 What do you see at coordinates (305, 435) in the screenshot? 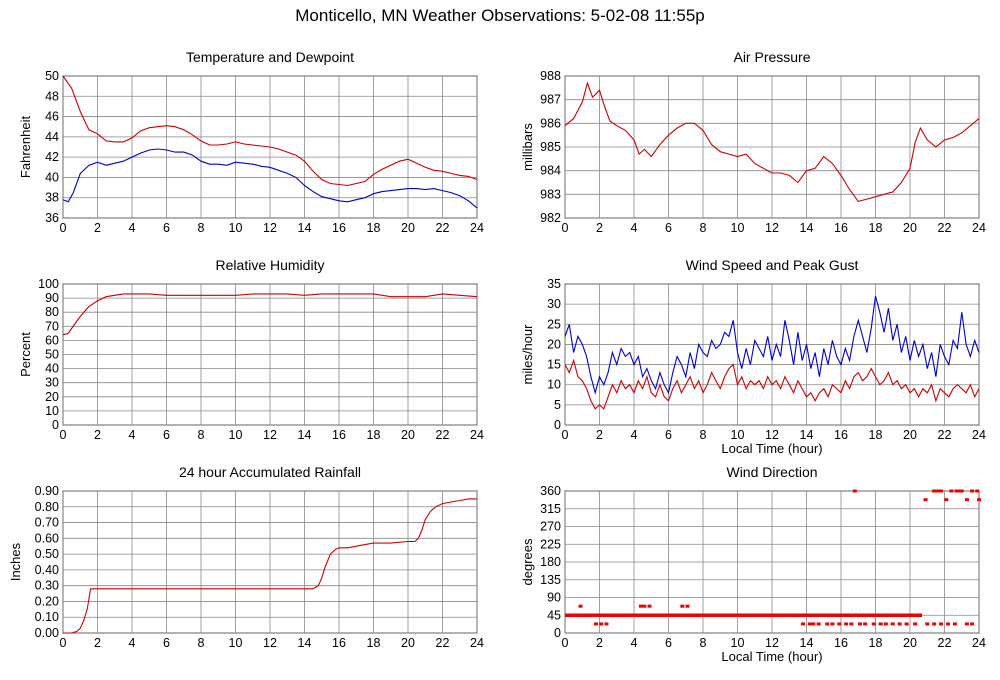
I see `humidity-x-tick-label: 14` at bounding box center [305, 435].